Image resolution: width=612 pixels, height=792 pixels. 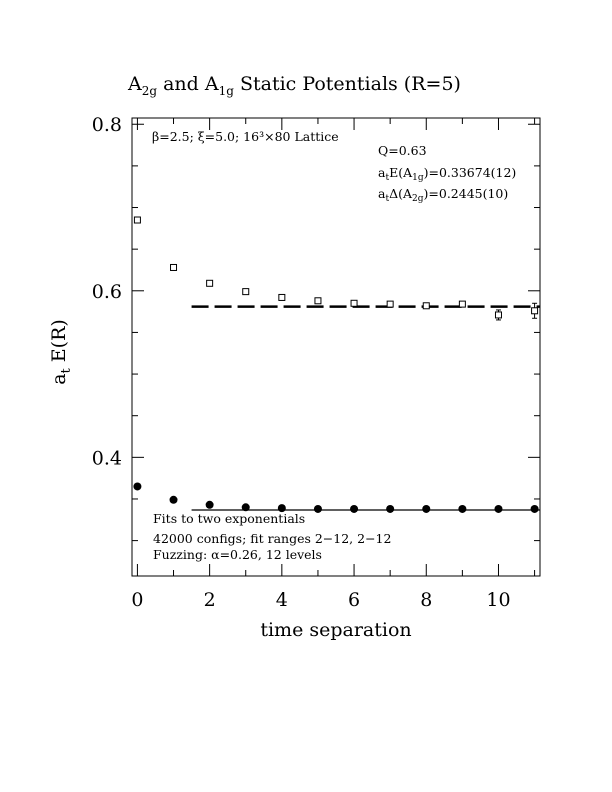 What do you see at coordinates (210, 600) in the screenshot?
I see `x-tick-label: 2` at bounding box center [210, 600].